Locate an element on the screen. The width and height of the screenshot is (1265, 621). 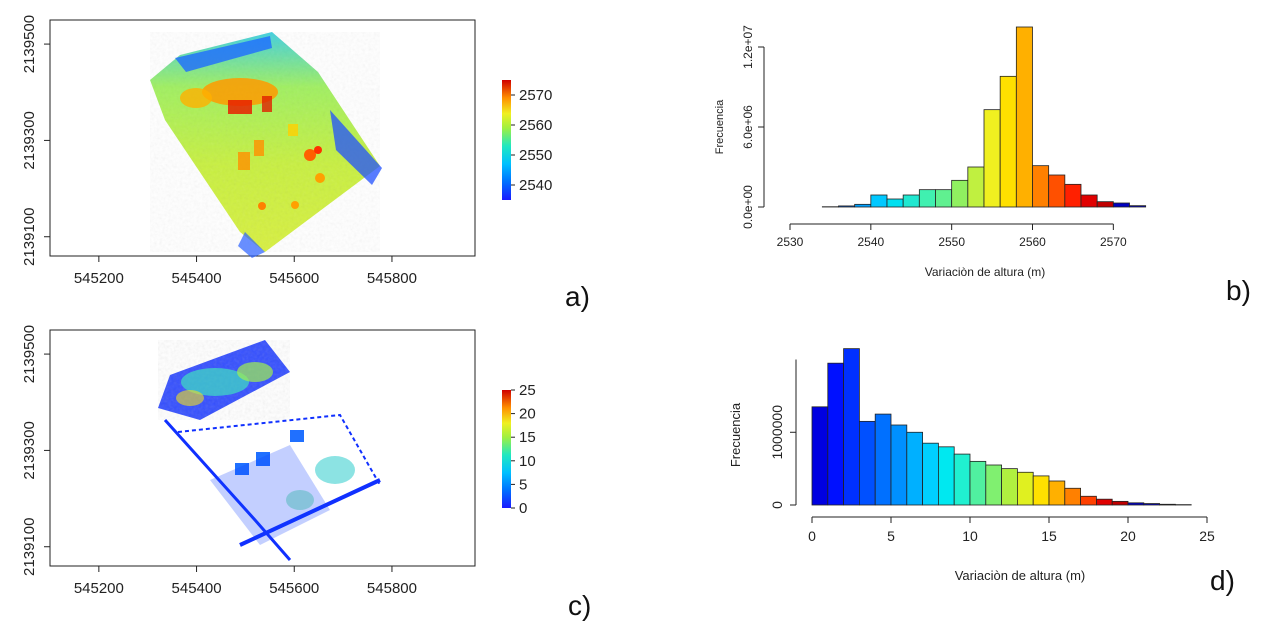
histogram-d-y-axis: 0 1000000 is located at coordinates (783, 434).